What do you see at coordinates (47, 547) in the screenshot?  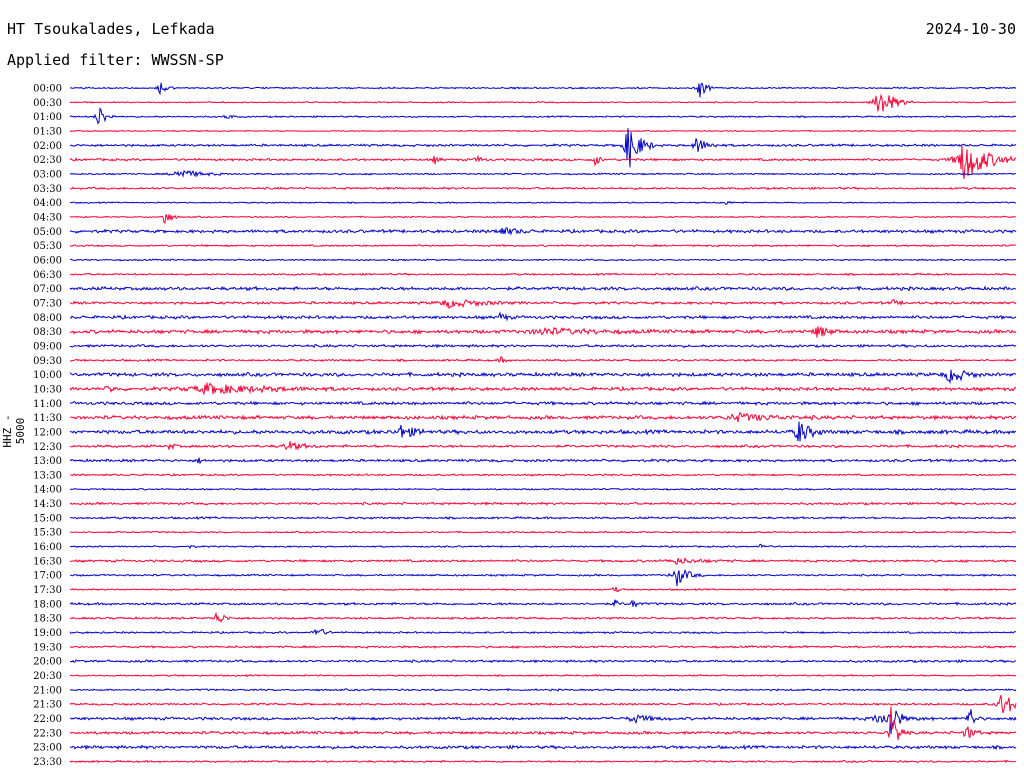 I see `hour-label: 16:00` at bounding box center [47, 547].